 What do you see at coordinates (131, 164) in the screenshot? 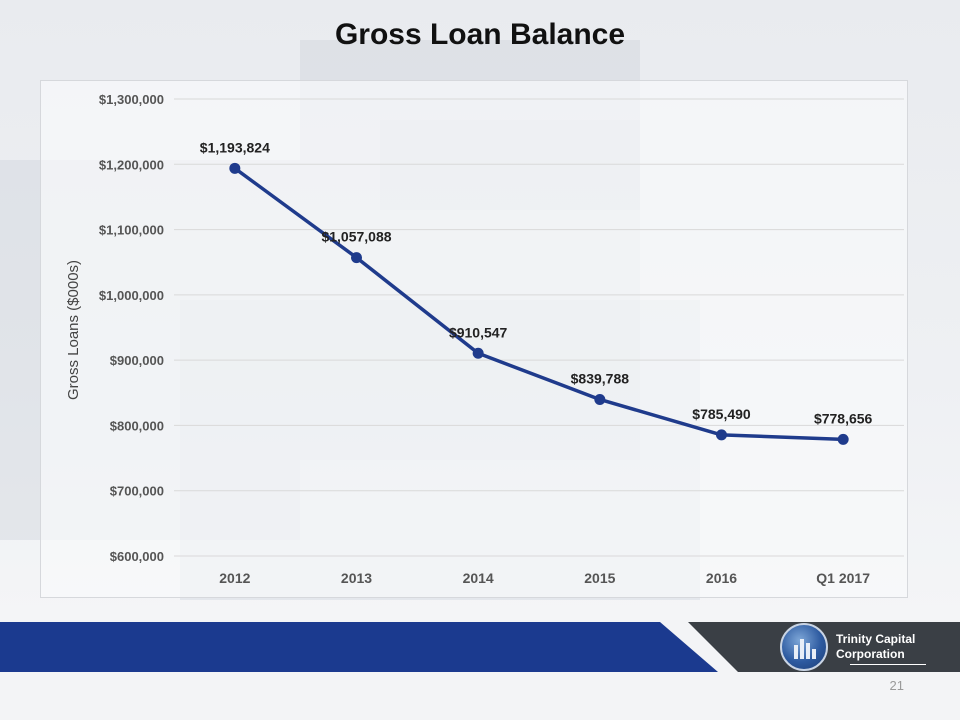
I see `y-tick-label: $1,200,000` at bounding box center [131, 164].